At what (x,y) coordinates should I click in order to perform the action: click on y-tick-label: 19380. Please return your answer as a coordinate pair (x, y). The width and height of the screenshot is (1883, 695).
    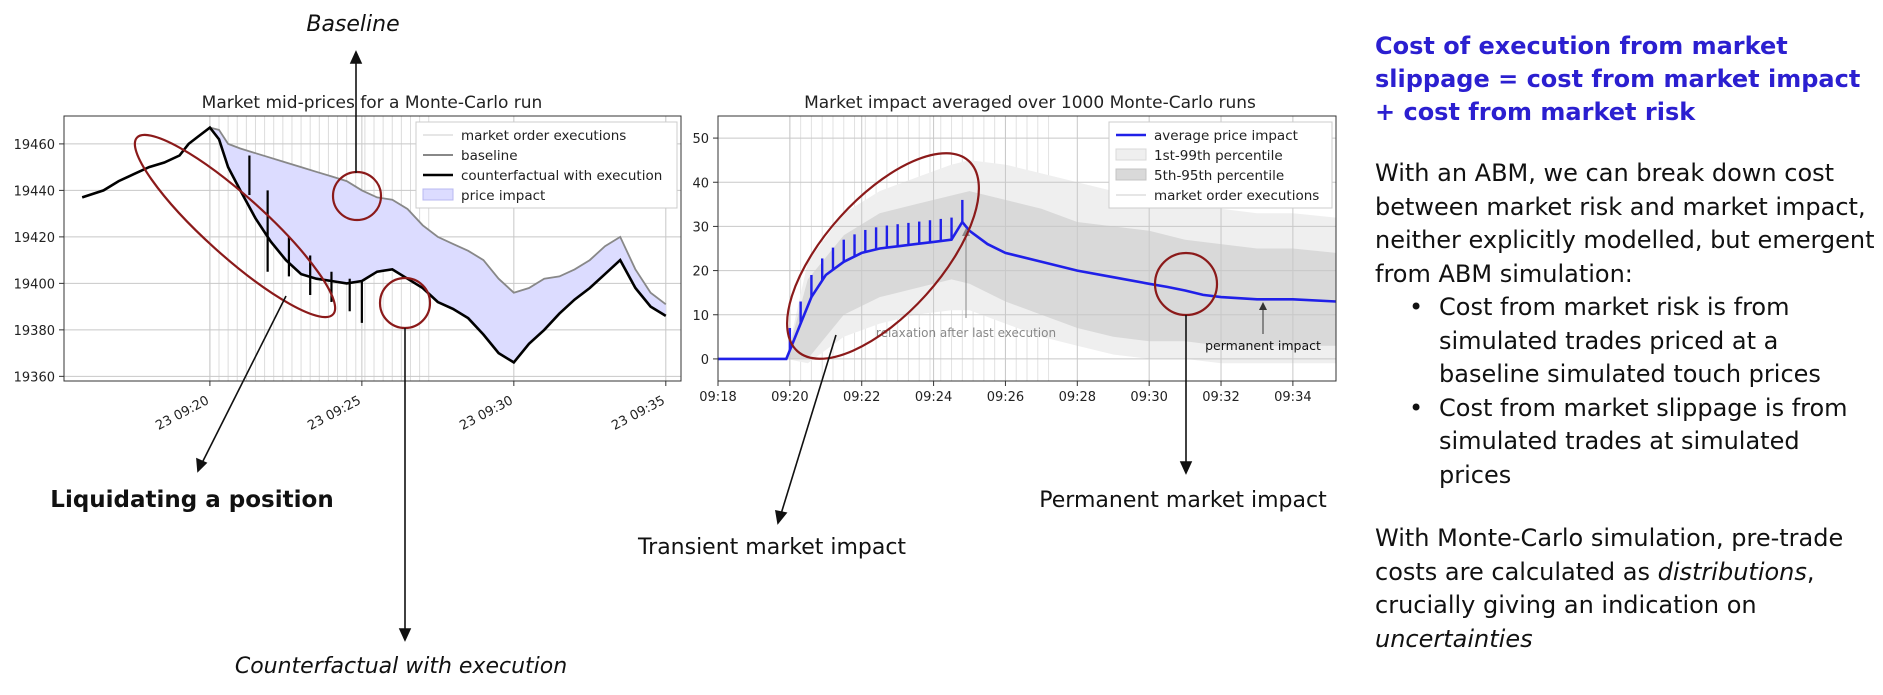
    Looking at the image, I should click on (34, 331).